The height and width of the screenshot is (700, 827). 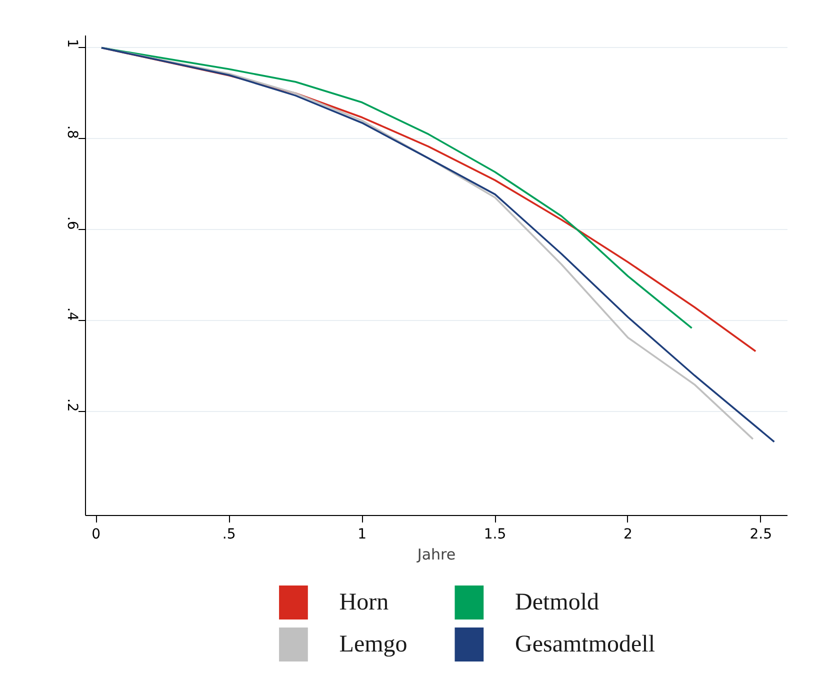 I want to click on x-axis-title: Jahre, so click(x=436, y=555).